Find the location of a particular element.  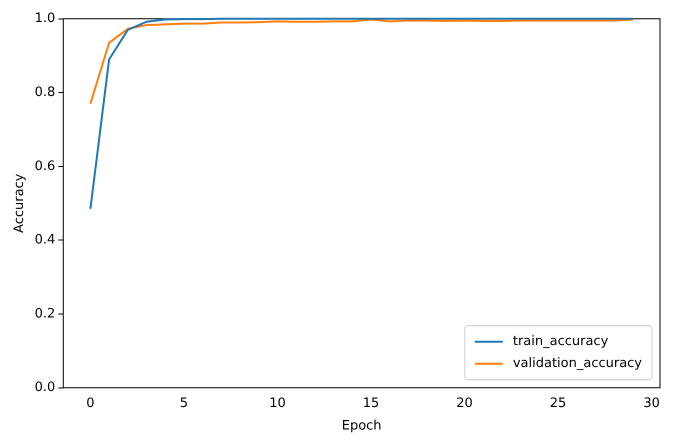

x-tick-label: 15 is located at coordinates (371, 403).